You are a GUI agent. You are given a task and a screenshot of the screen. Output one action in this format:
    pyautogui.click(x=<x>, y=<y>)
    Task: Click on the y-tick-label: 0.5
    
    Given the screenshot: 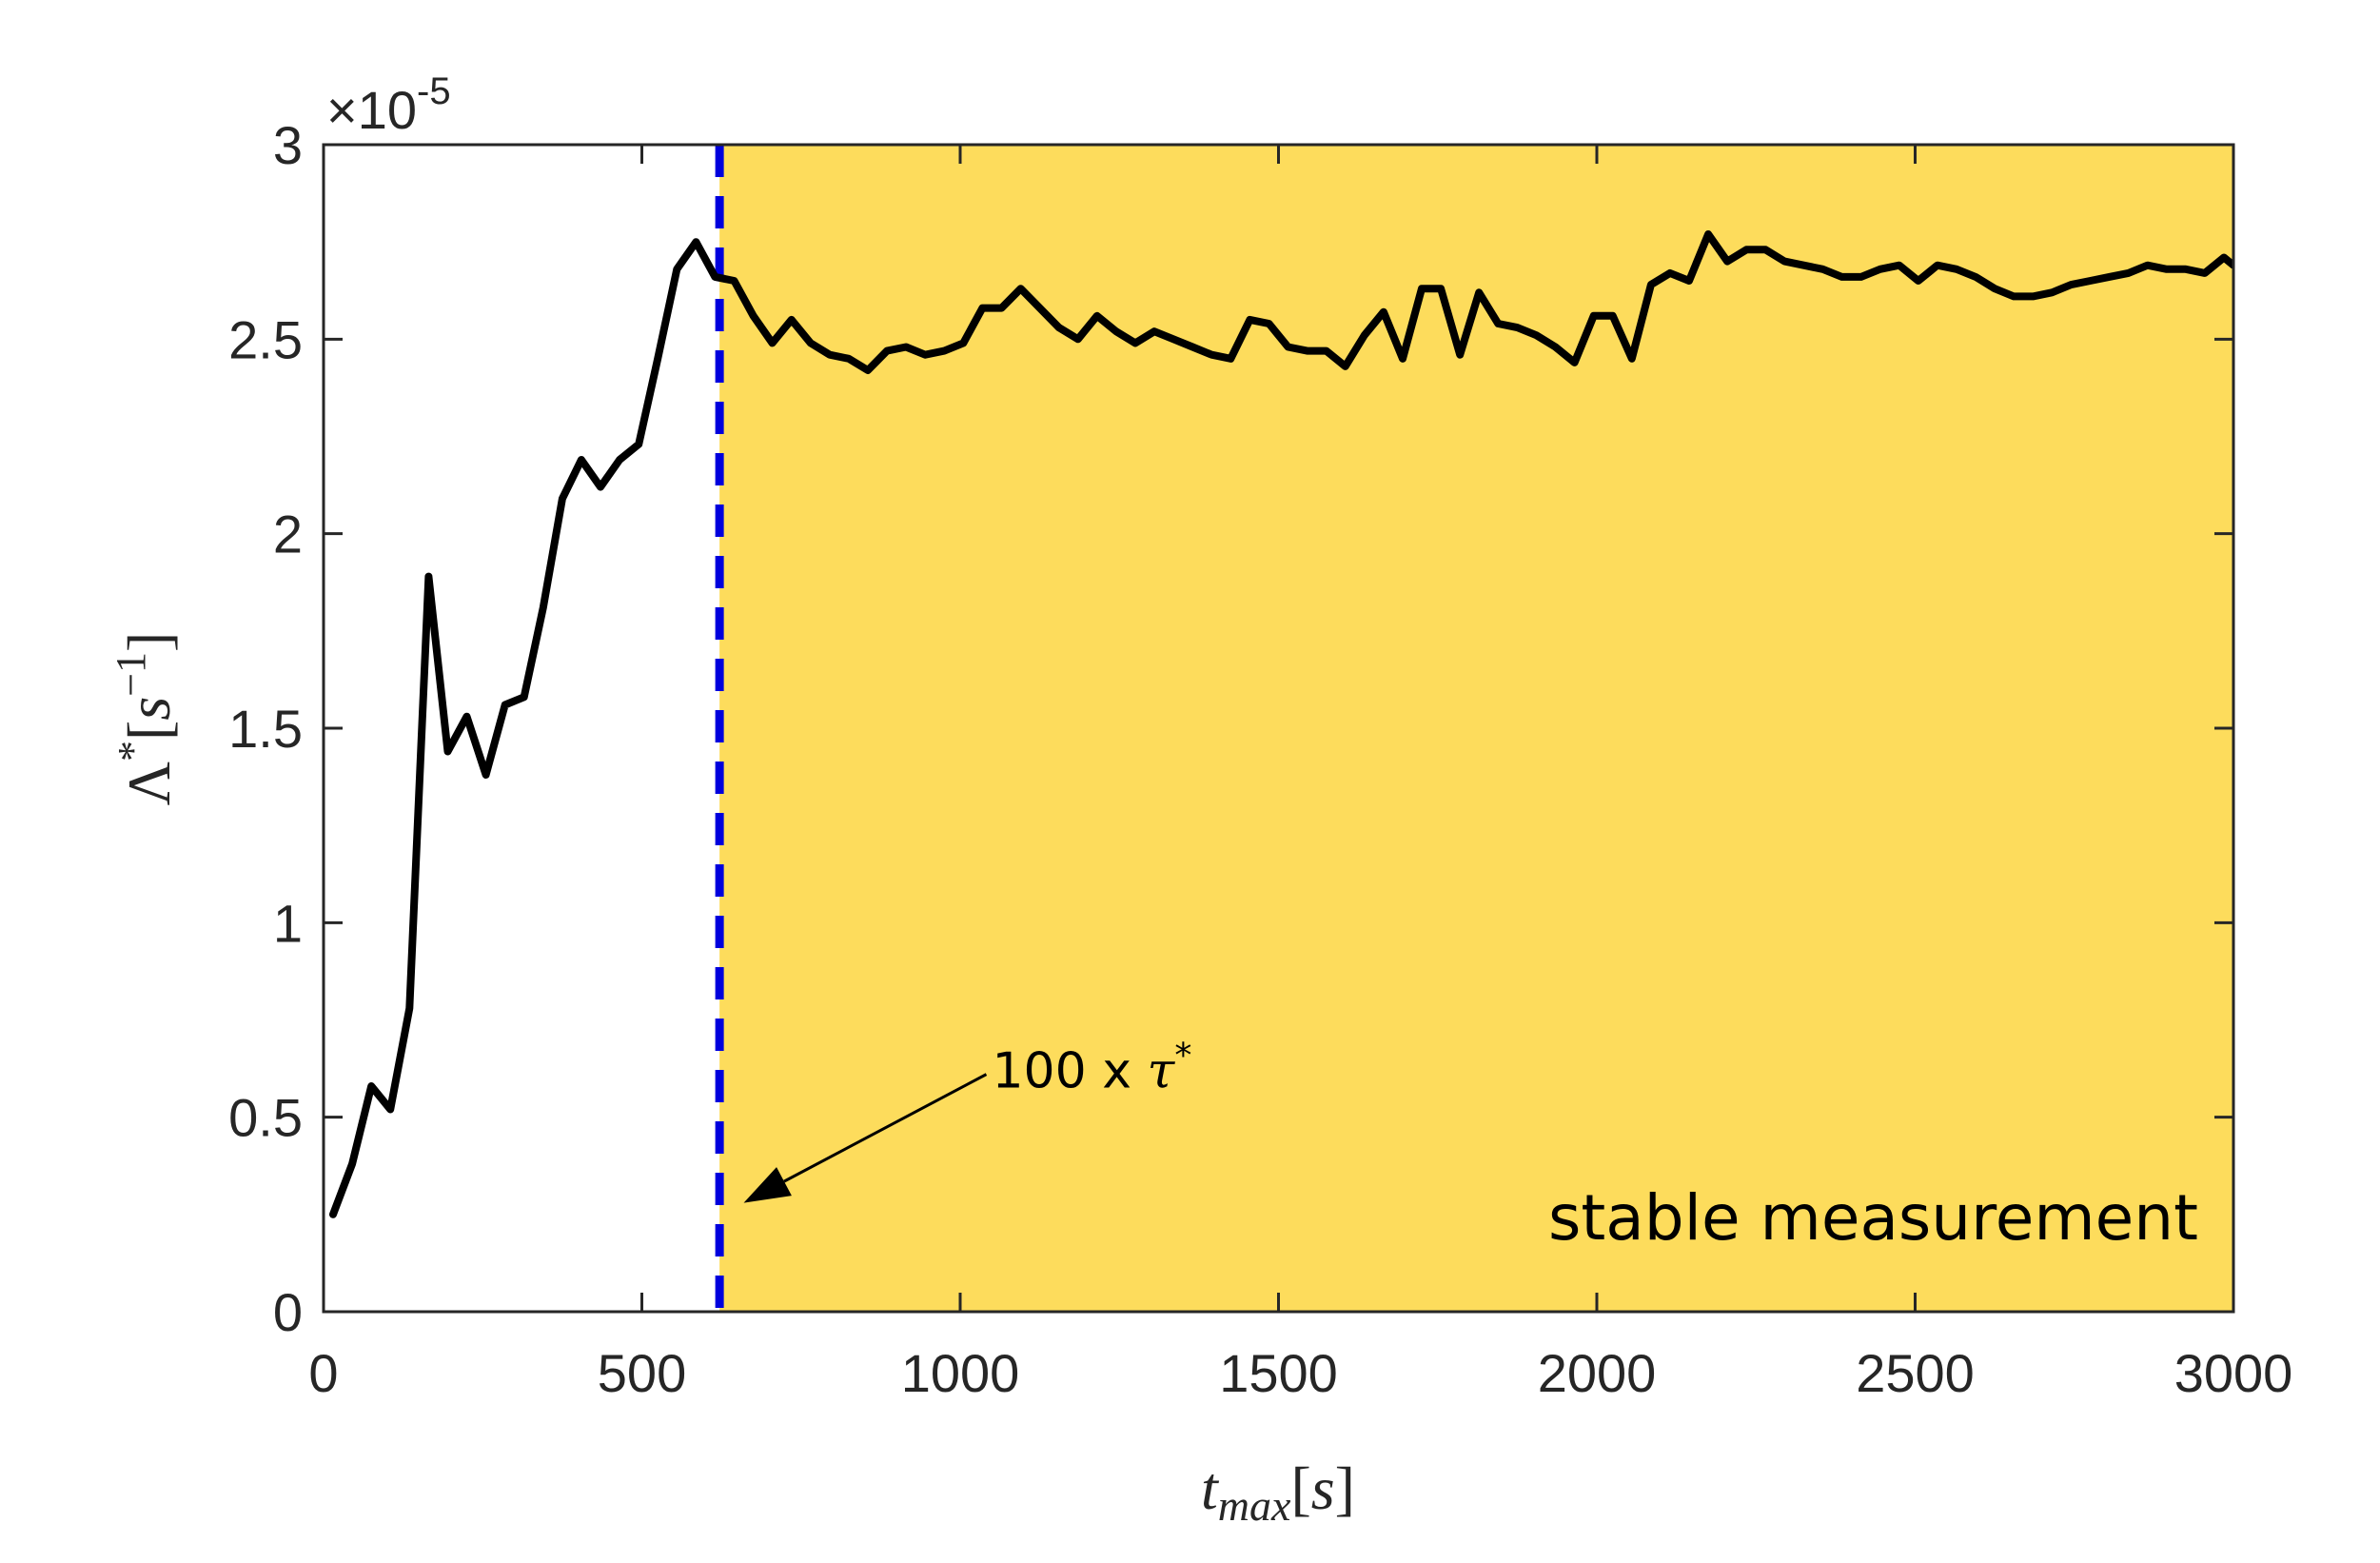 What is the action you would take?
    pyautogui.click(x=265, y=1118)
    